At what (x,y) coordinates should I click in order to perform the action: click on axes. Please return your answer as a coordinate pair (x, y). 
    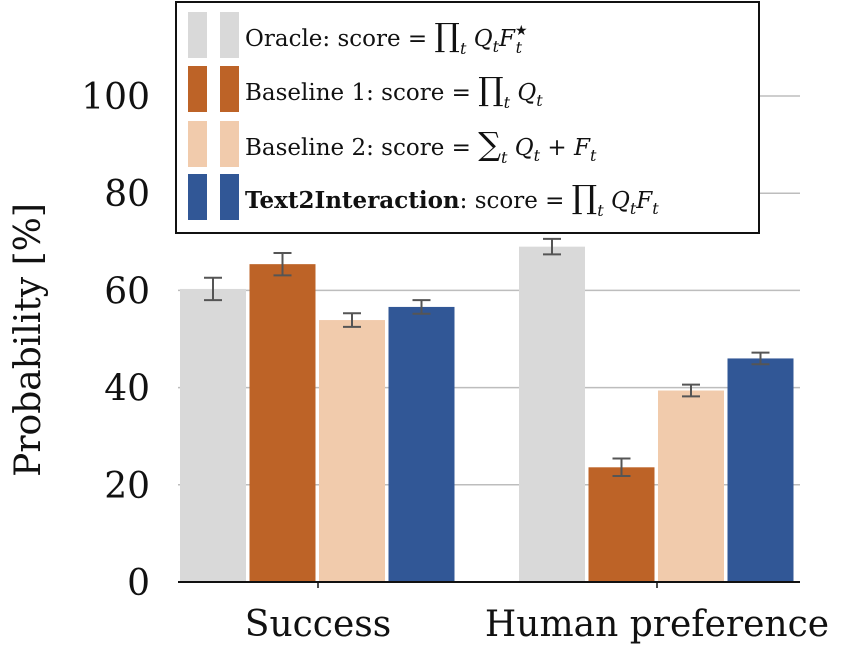
    Looking at the image, I should click on (489, 584).